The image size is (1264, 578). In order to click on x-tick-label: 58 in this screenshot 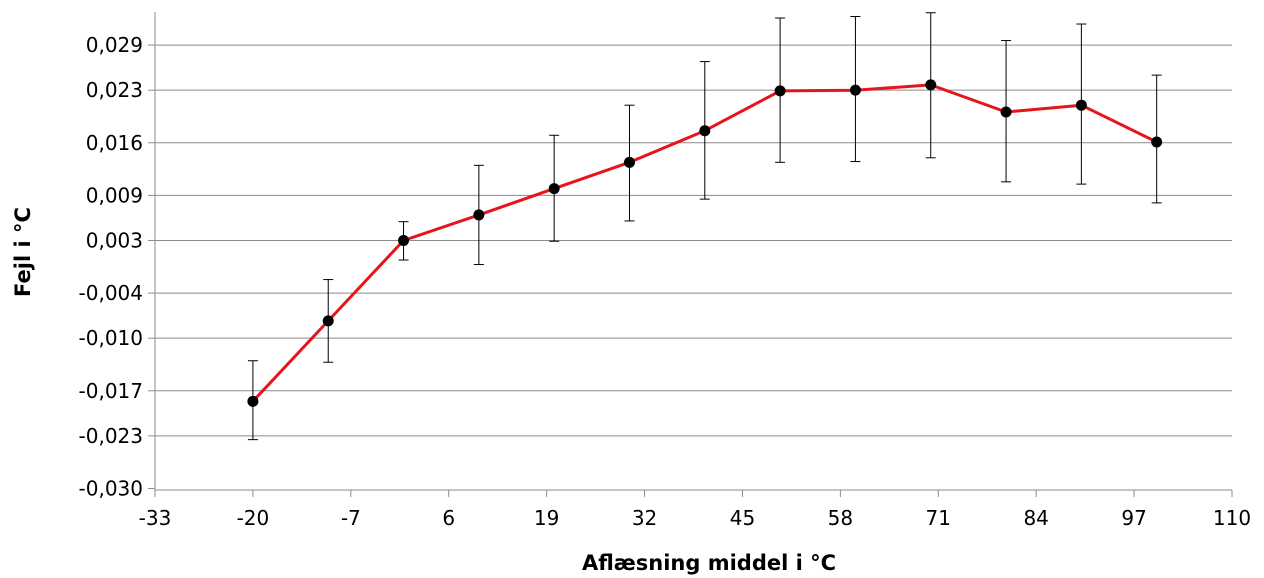, I will do `click(840, 518)`.